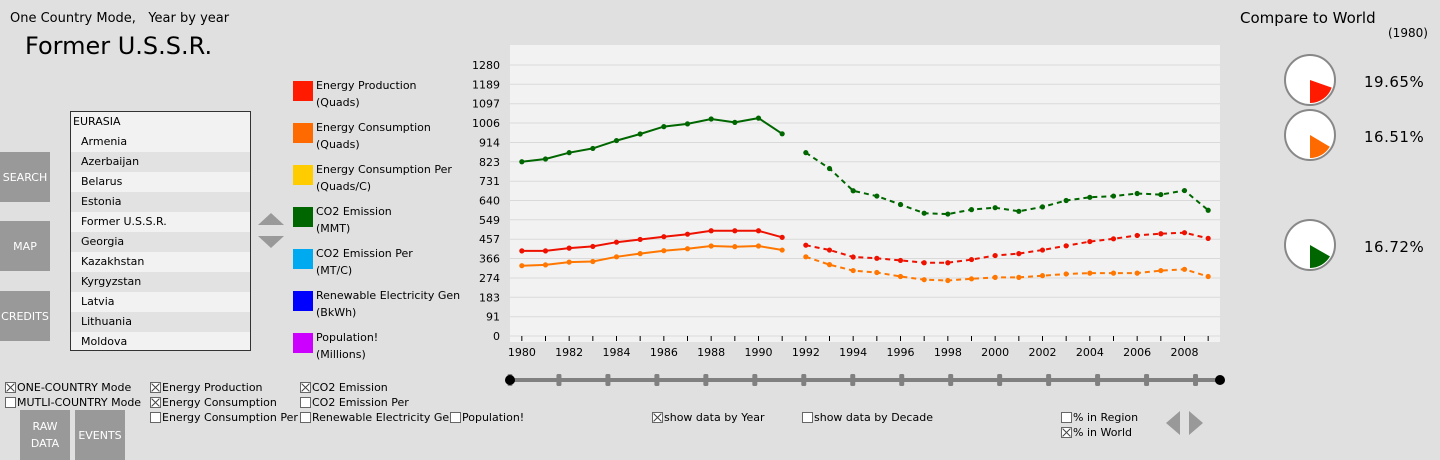  I want to click on scroll-up-icon, so click(271, 219).